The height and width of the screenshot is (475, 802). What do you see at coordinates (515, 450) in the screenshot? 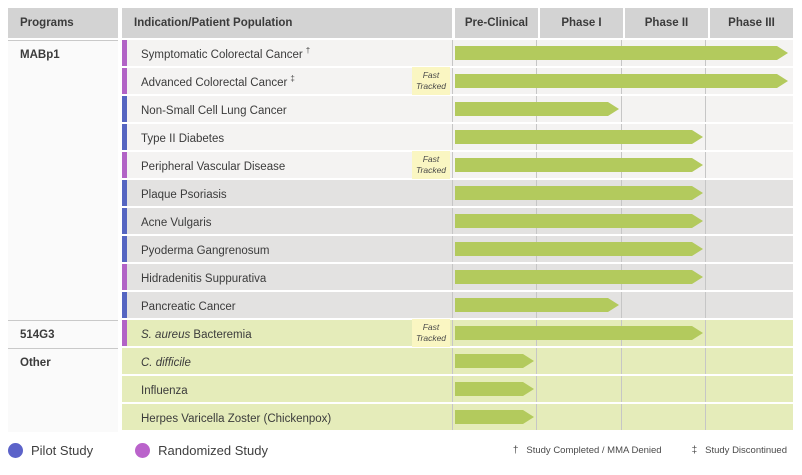
I see `dagger-icon: †` at bounding box center [515, 450].